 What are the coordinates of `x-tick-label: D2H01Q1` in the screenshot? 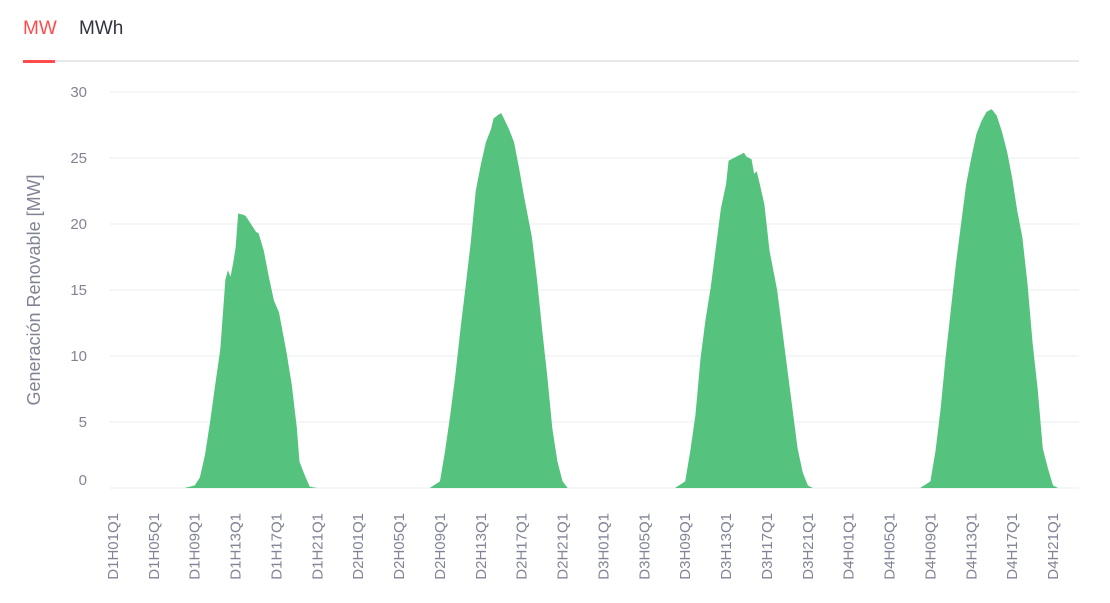 It's located at (358, 546).